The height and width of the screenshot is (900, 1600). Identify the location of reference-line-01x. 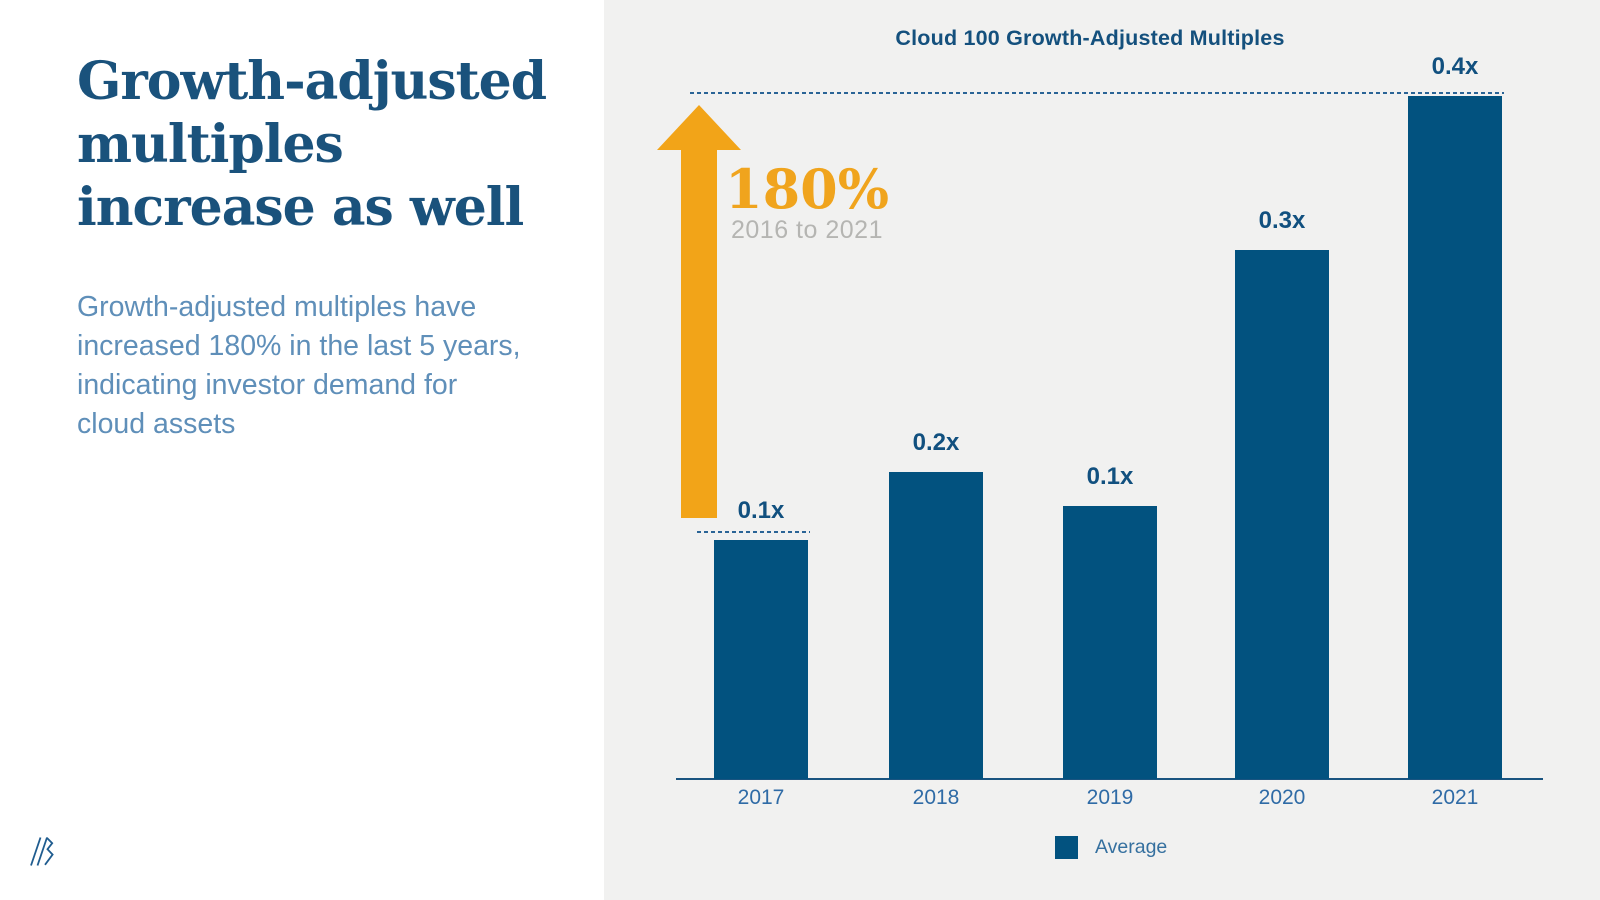
(753, 532).